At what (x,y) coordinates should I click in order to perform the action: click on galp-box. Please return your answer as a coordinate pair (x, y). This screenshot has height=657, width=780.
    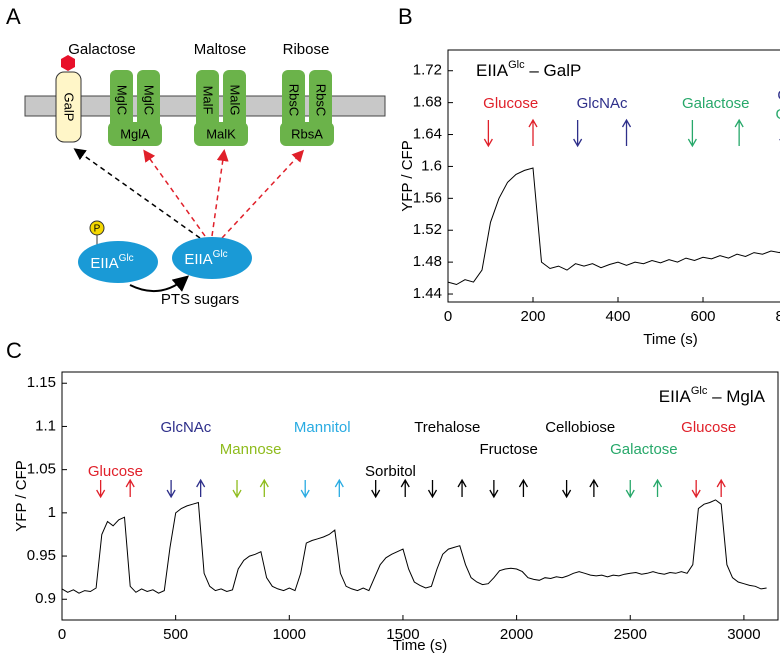
    Looking at the image, I should click on (68, 107).